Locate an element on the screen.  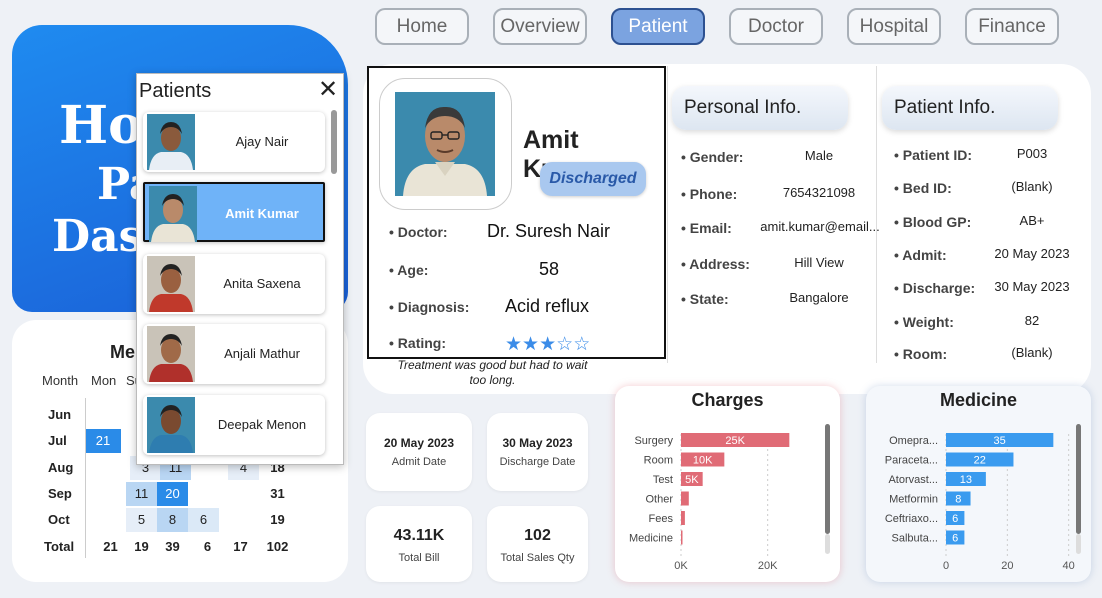
patient-slicer-item: Amit Kumar is located at coordinates (234, 212).